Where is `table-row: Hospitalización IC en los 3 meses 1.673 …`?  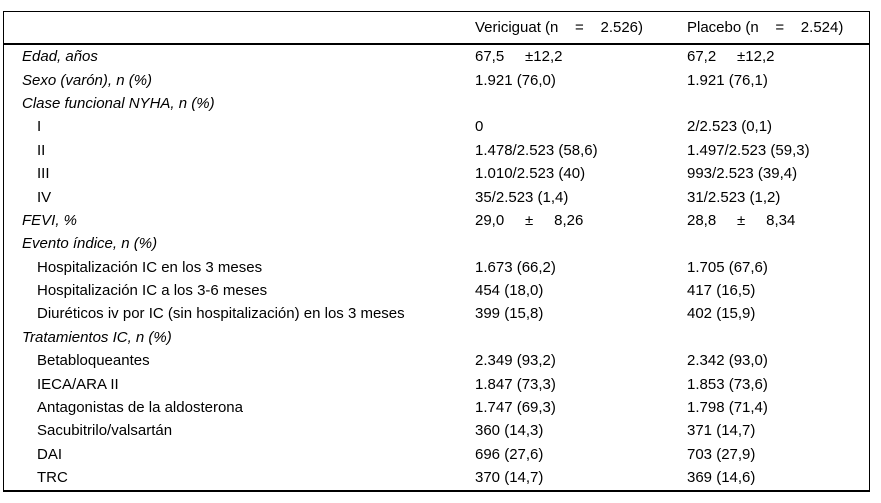
table-row: Hospitalización IC en los 3 meses 1.673 … is located at coordinates (436, 267).